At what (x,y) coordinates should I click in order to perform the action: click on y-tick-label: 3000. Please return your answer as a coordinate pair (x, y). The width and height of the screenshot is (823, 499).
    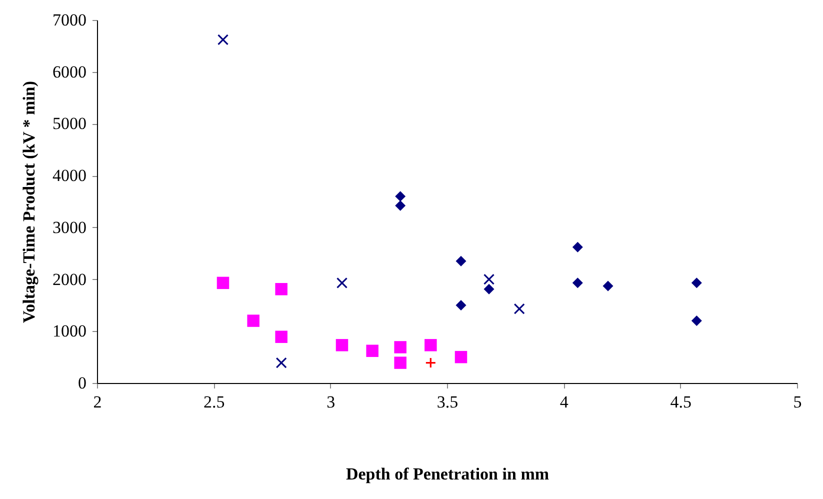
    Looking at the image, I should click on (69, 227).